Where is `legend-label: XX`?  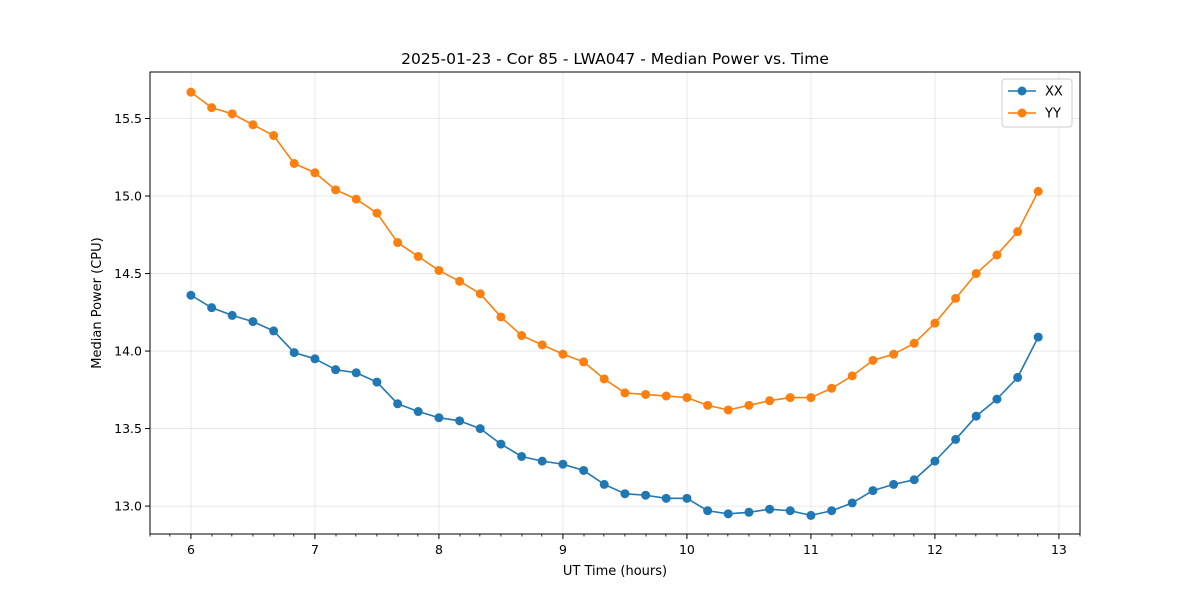 legend-label: XX is located at coordinates (1054, 92).